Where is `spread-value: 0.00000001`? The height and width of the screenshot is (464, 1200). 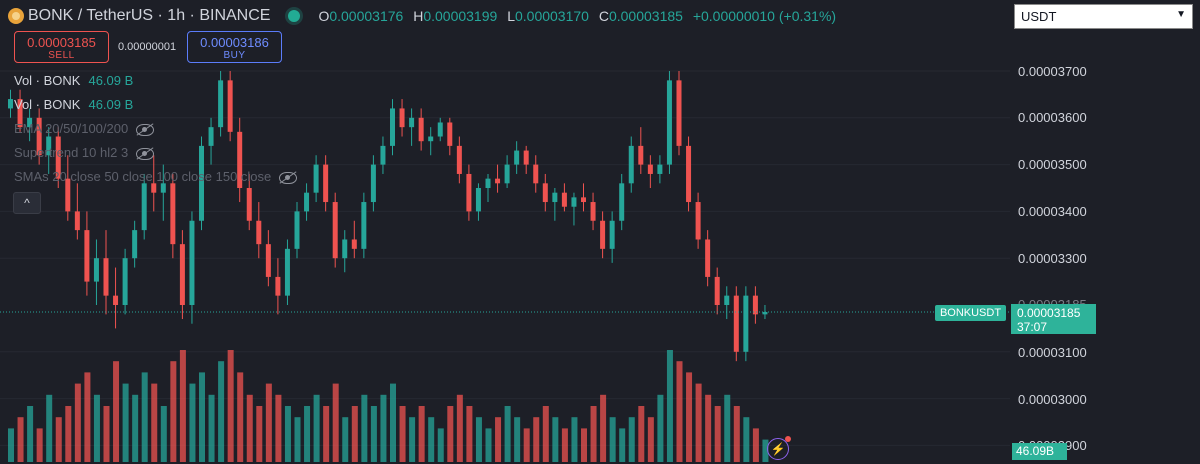
spread-value: 0.00000001 is located at coordinates (147, 47).